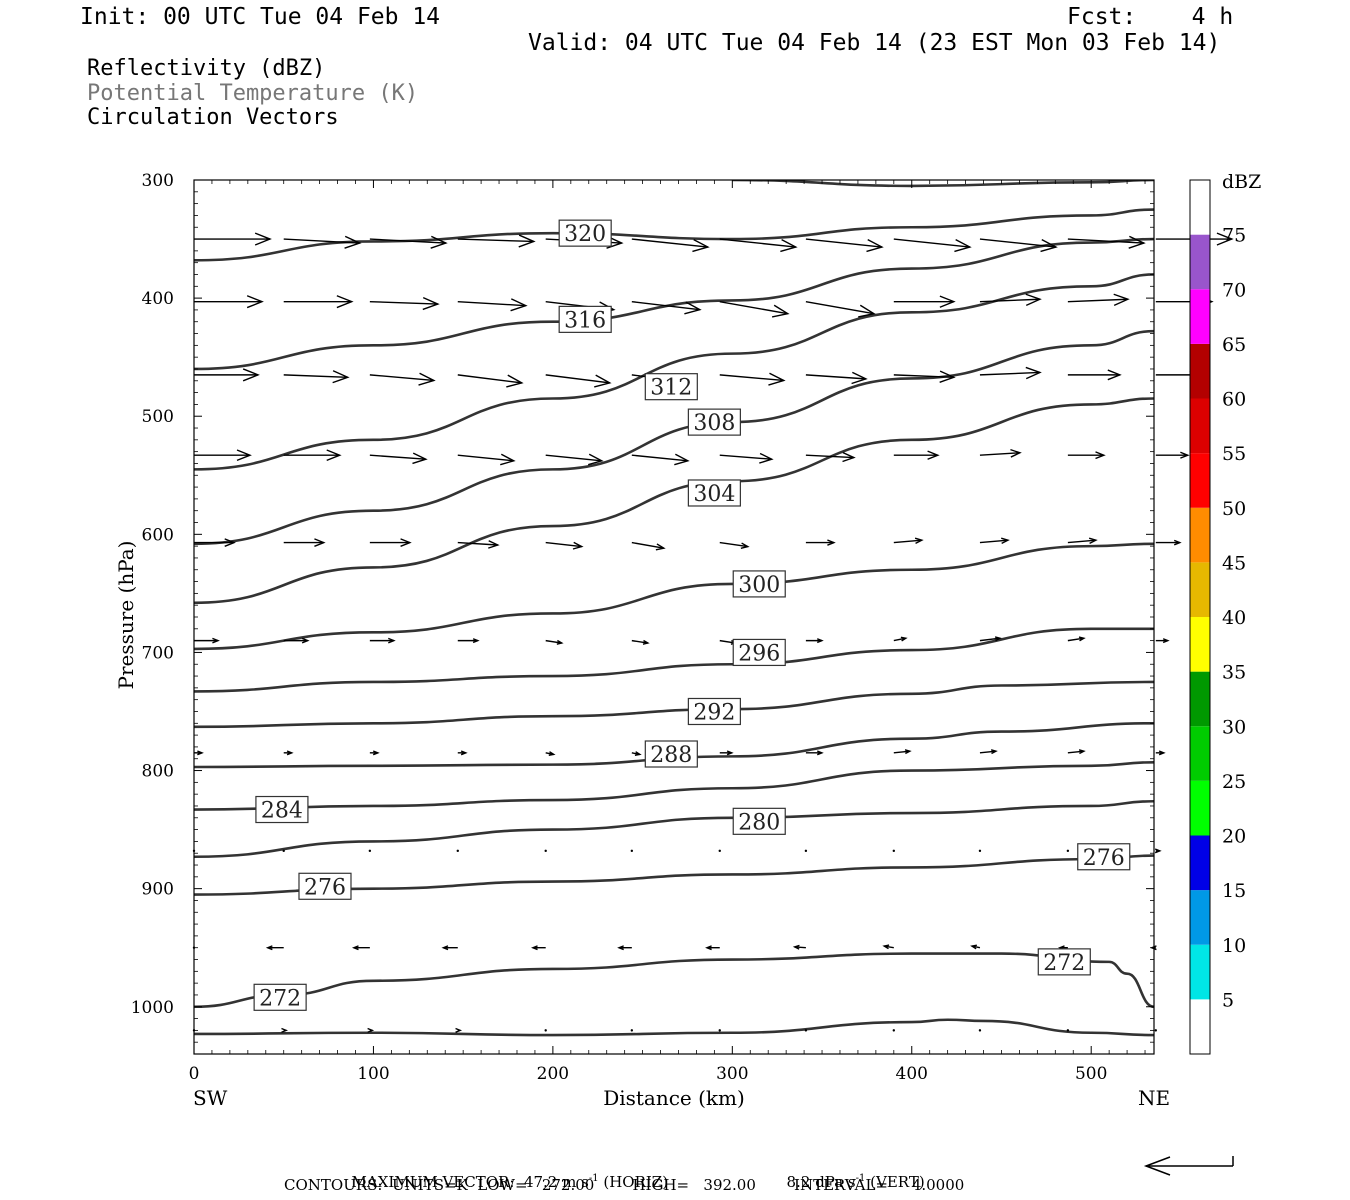  What do you see at coordinates (280, 998) in the screenshot?
I see `contour-label: 272` at bounding box center [280, 998].